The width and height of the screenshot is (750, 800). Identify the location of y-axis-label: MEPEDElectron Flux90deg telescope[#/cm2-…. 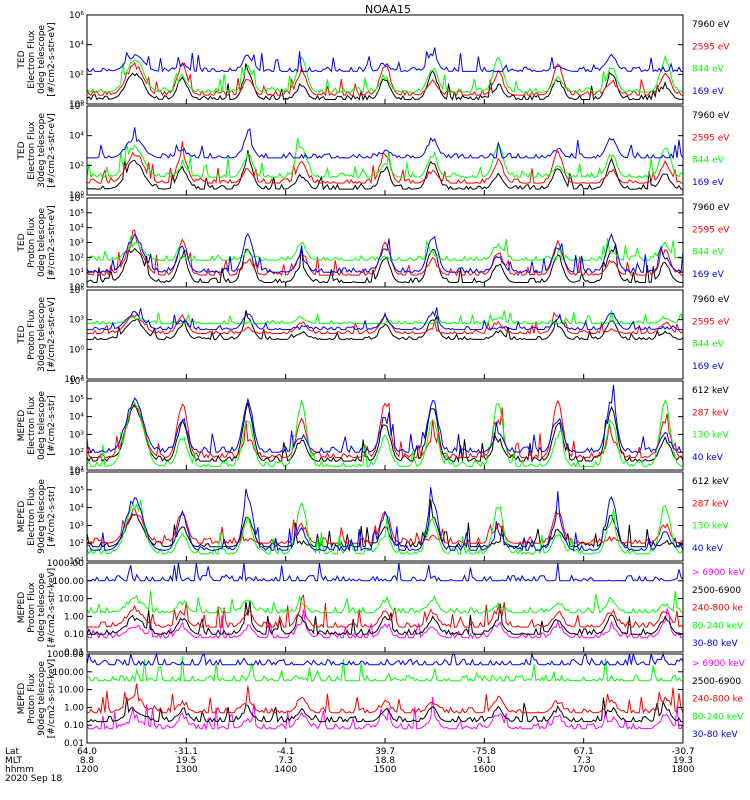
(37, 516).